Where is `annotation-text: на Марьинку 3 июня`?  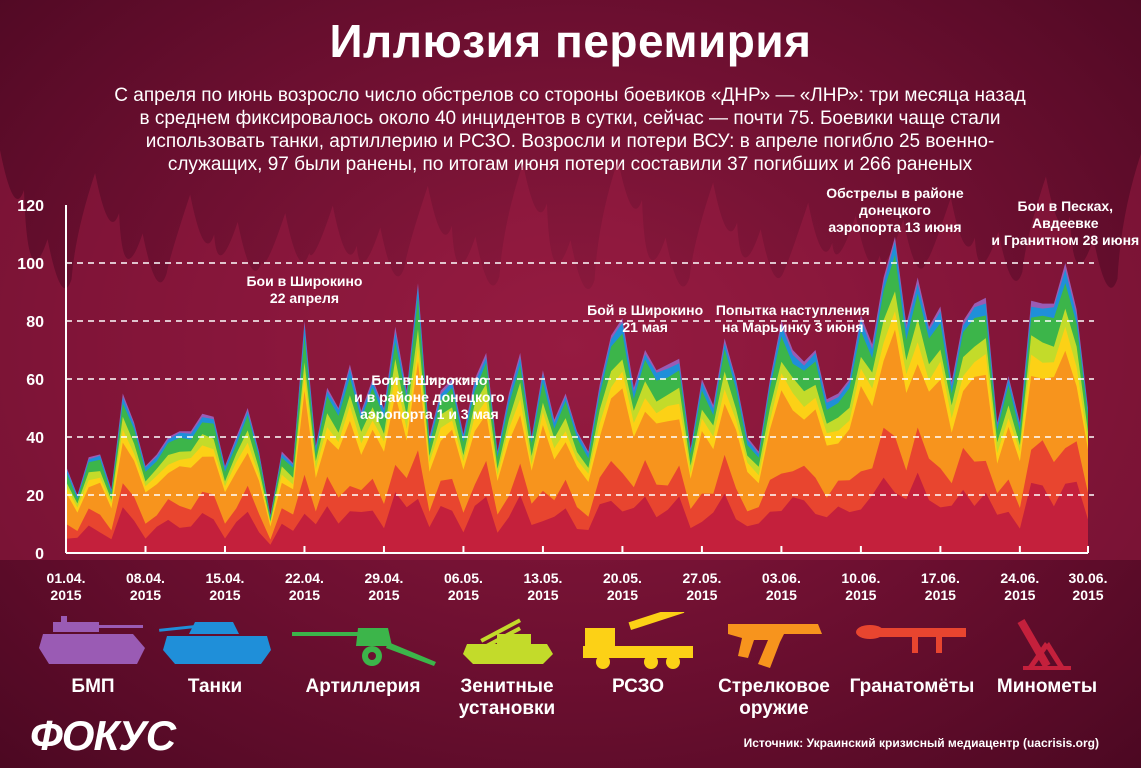 annotation-text: на Марьинку 3 июня is located at coordinates (793, 327).